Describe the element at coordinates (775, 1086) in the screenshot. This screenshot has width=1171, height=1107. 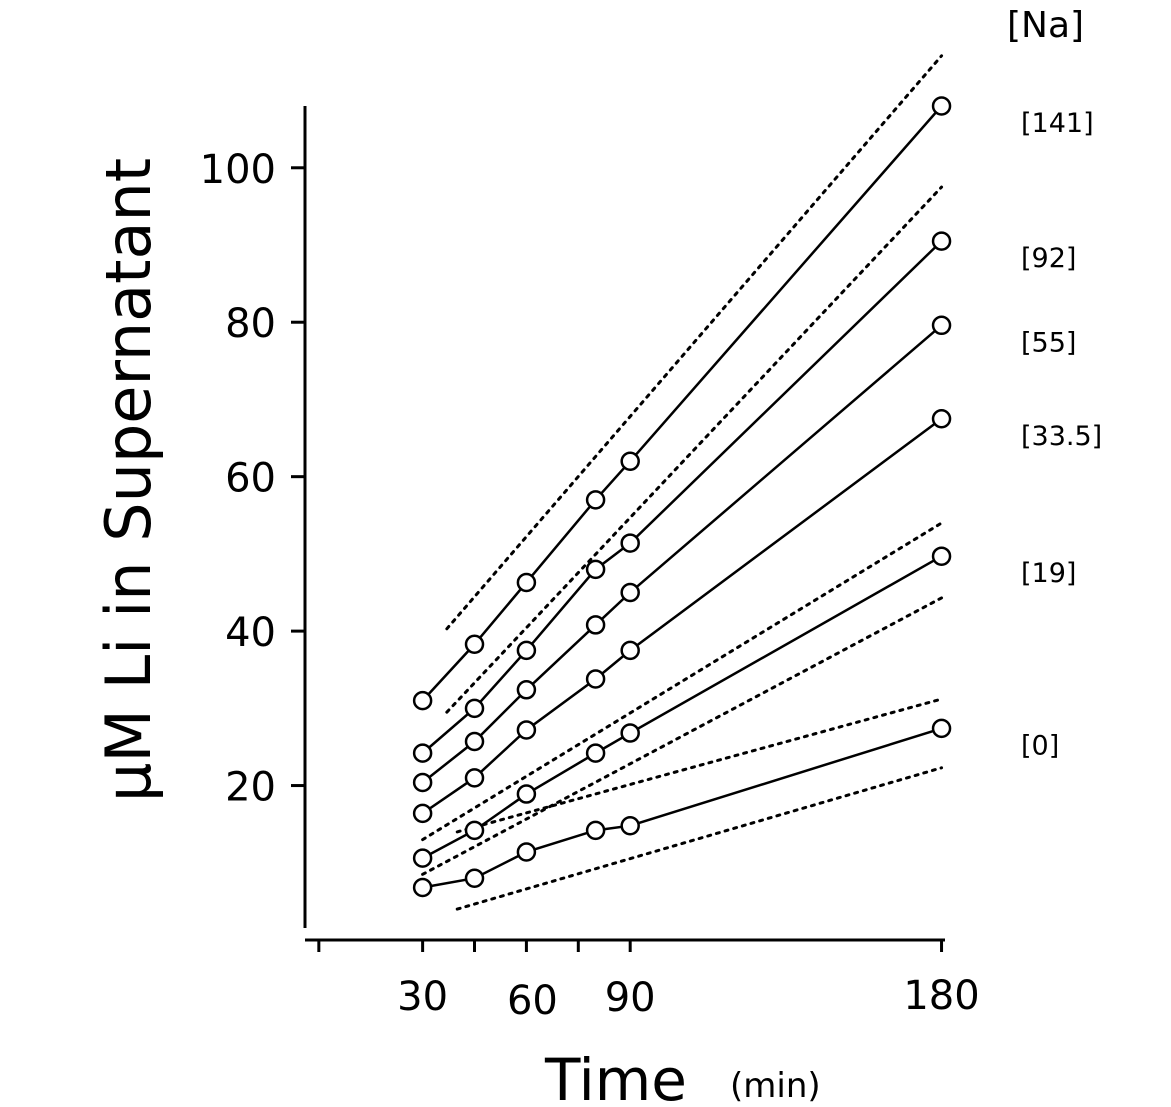
I see `x-axis-unit: (min)` at that location.